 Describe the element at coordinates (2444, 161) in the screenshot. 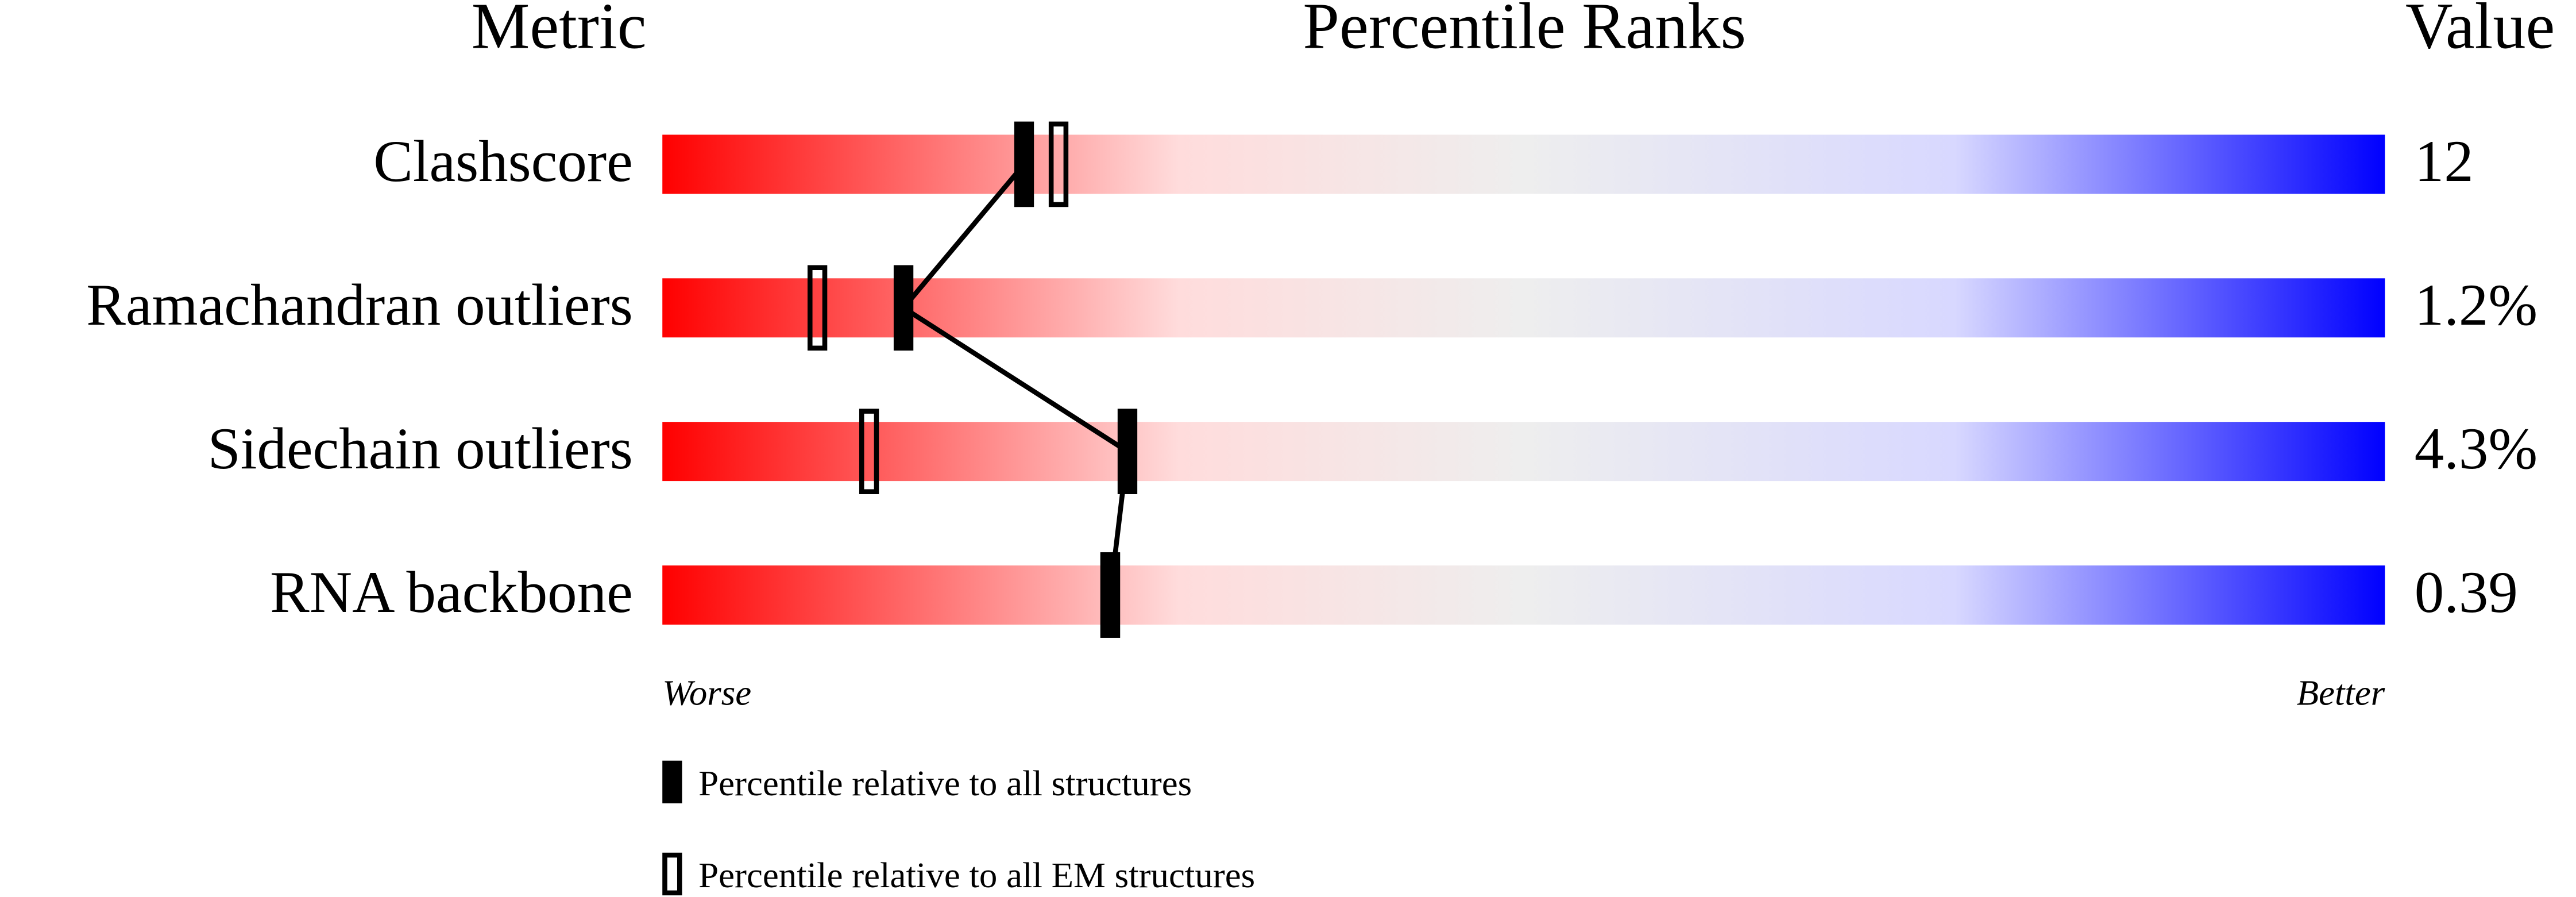

I see `metric-value: 12` at that location.